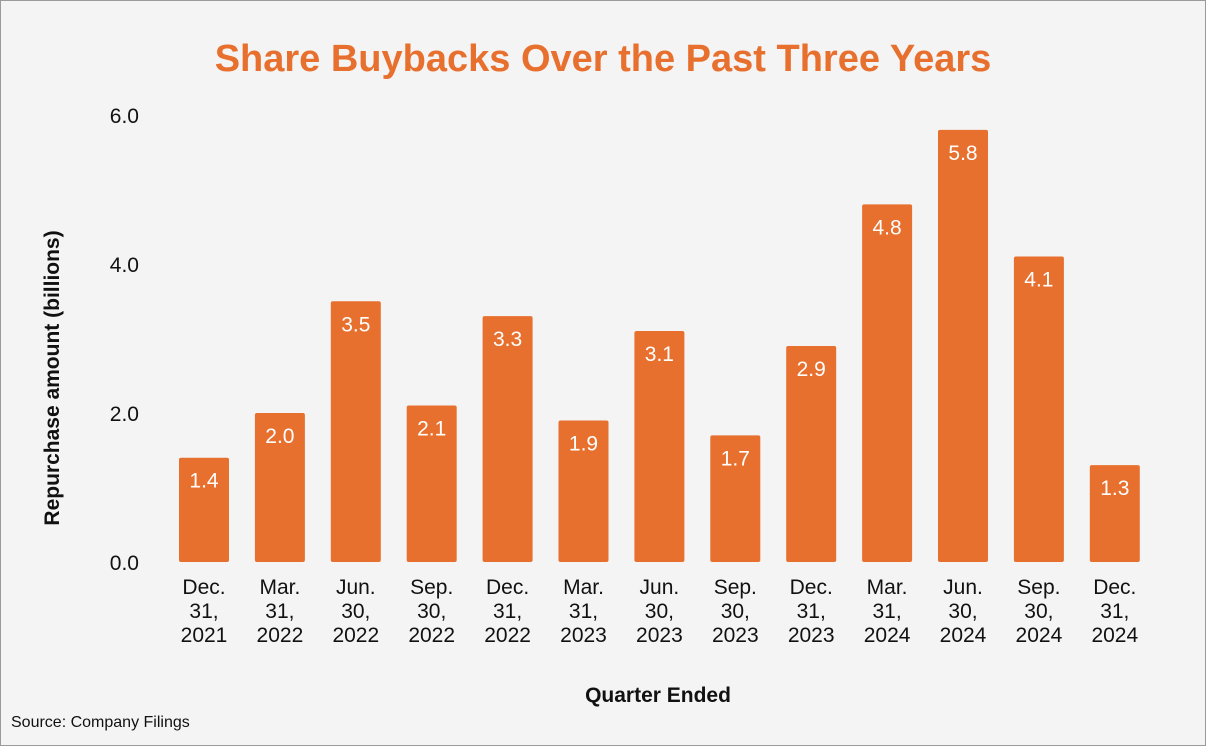  What do you see at coordinates (279, 436) in the screenshot?
I see `bar-value-label: 2.0` at bounding box center [279, 436].